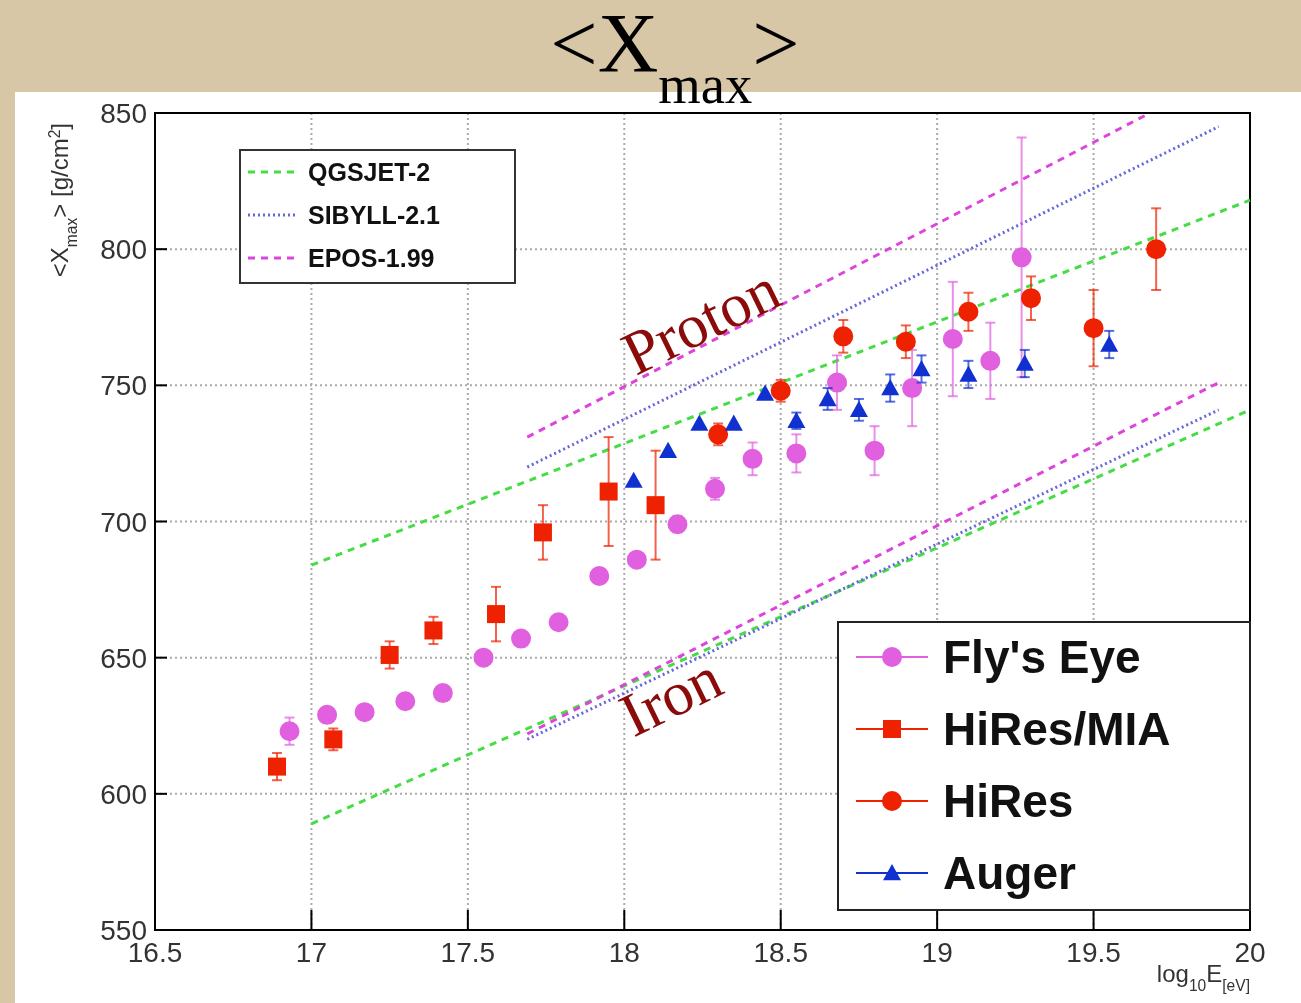  I want to click on x-tick-label: 19.5, so click(1093, 952).